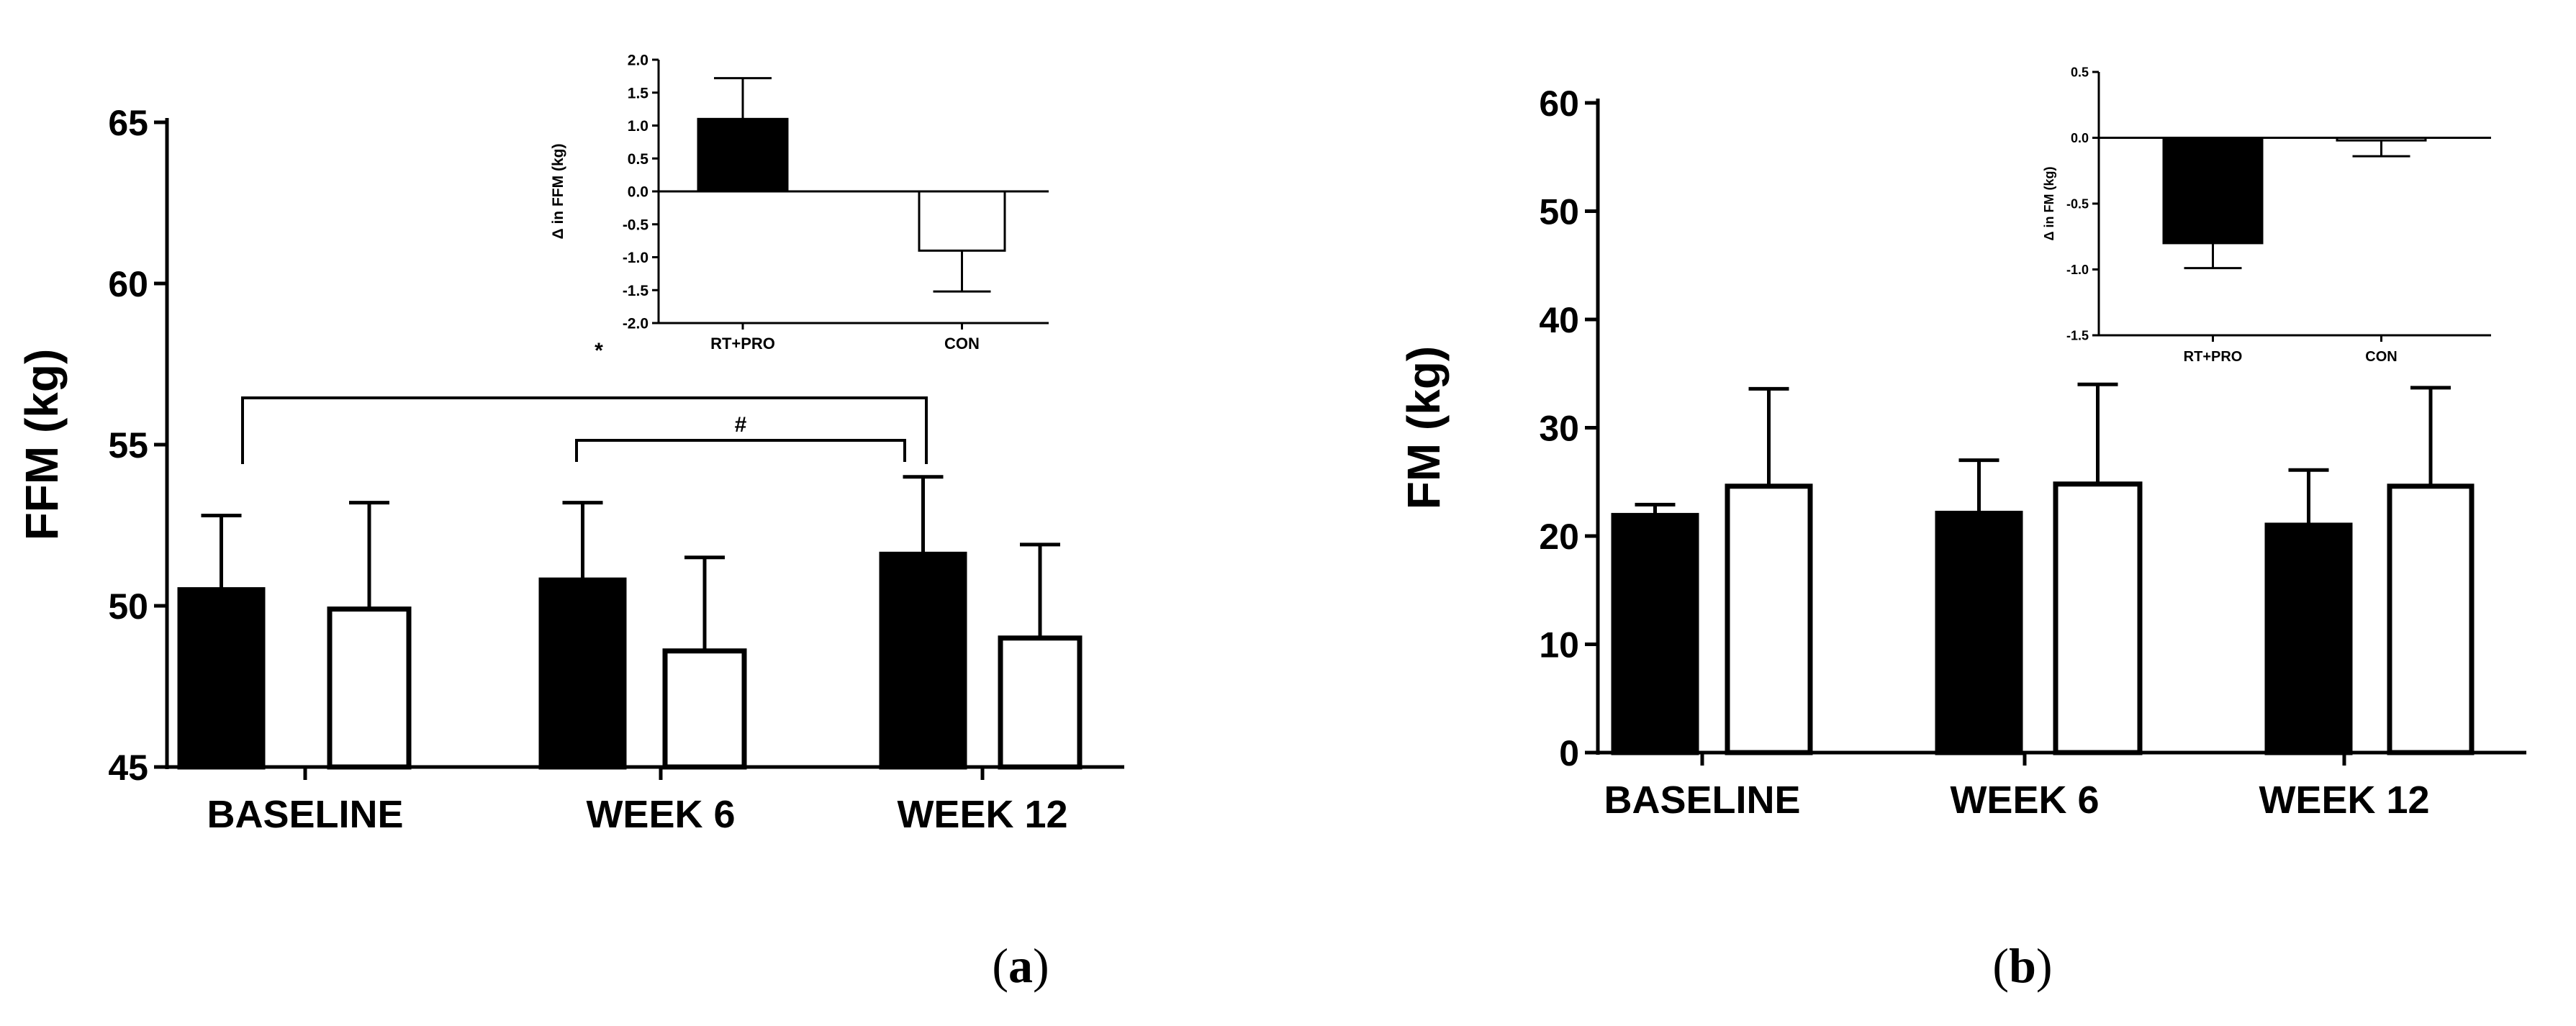  What do you see at coordinates (42, 445) in the screenshot?
I see `y-axis-label: FFM (kg)` at bounding box center [42, 445].